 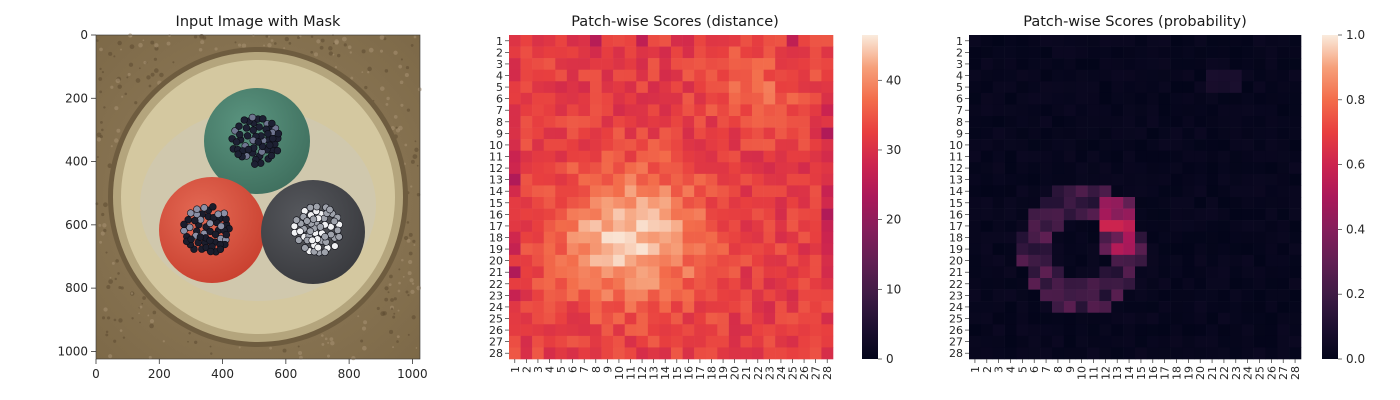 I want to click on row-tick-label: 20, so click(x=956, y=261).